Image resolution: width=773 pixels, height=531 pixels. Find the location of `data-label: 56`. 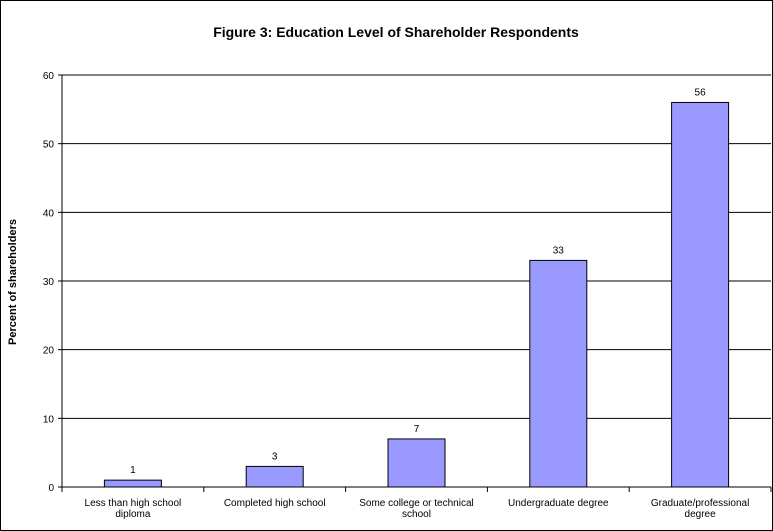

data-label: 56 is located at coordinates (701, 92).